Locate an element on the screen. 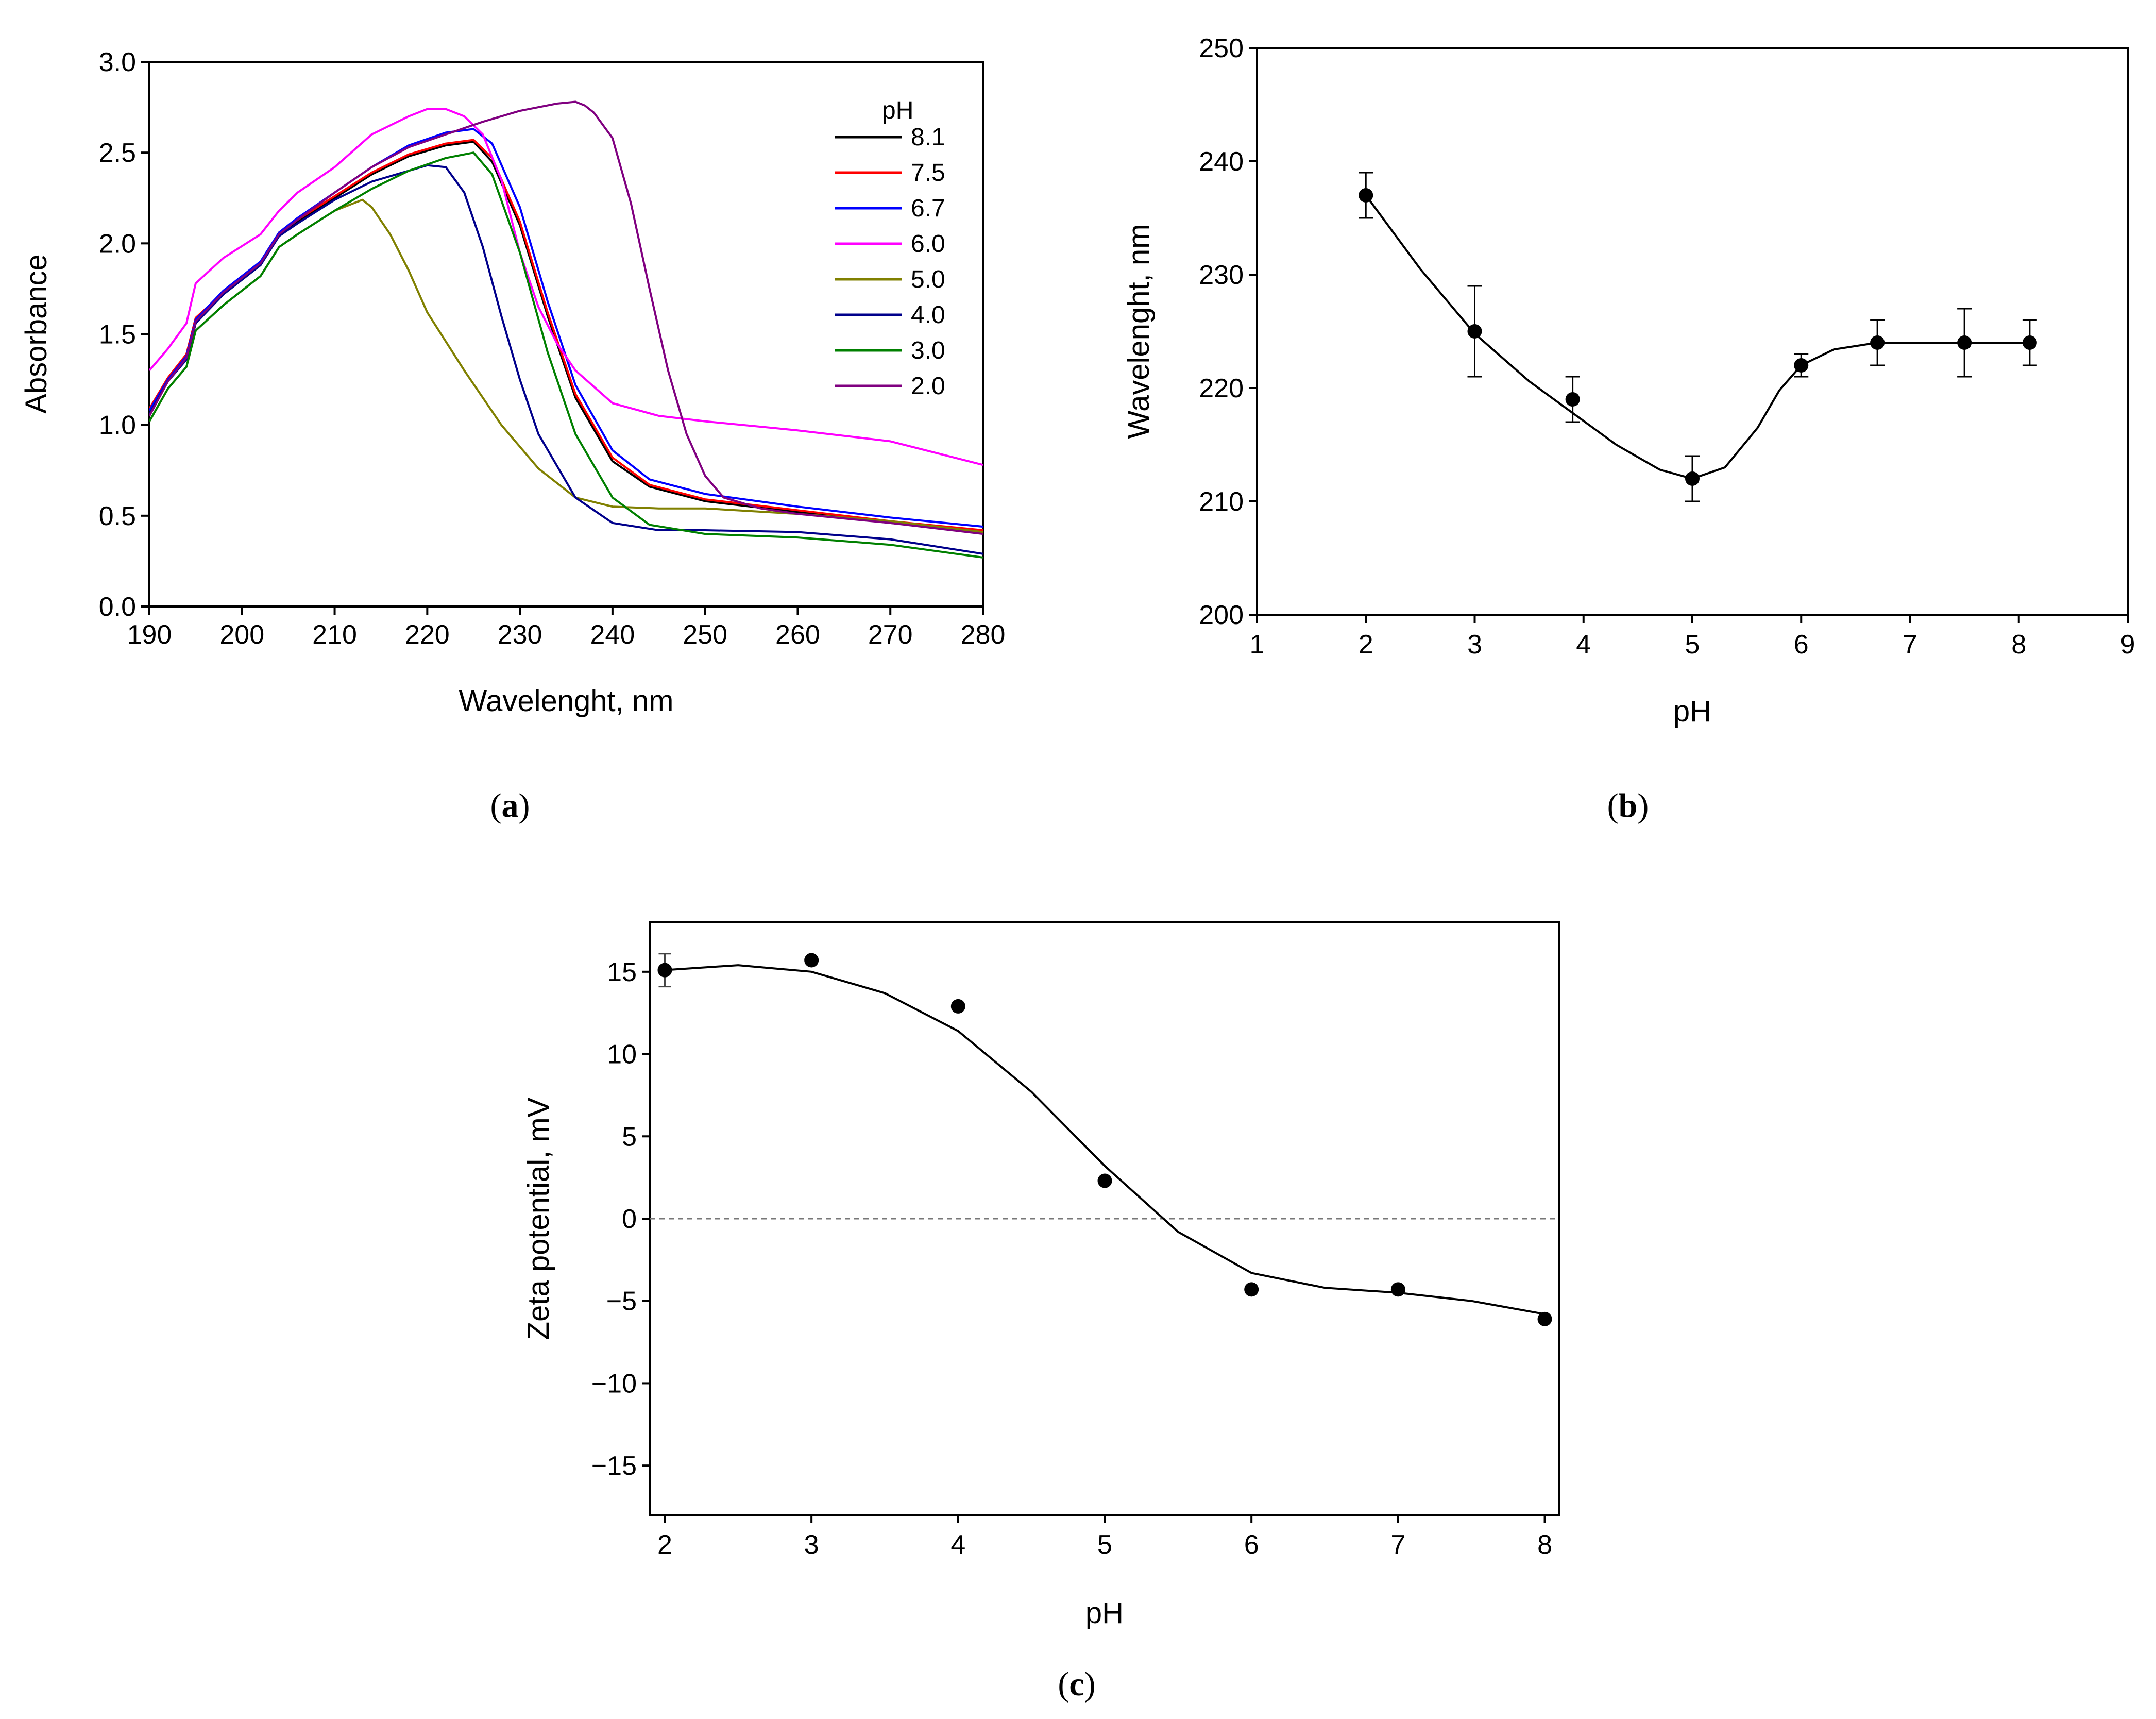 The height and width of the screenshot is (1719, 2156). panel-a-x-axis-label: Wavelenght, nm is located at coordinates (566, 701).